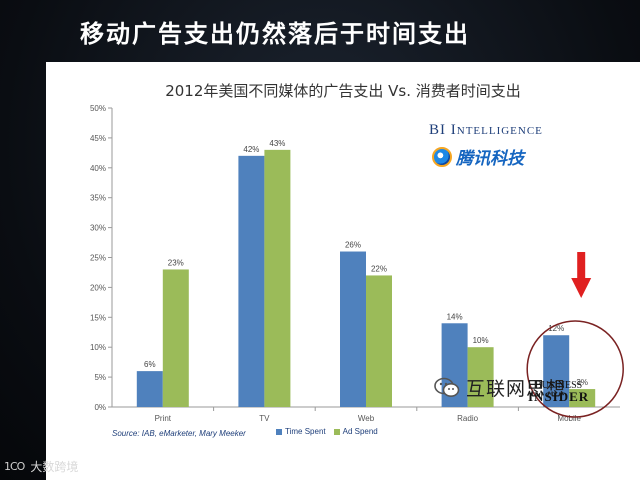 This screenshot has height=480, width=640. I want to click on legend-label-time-spent: Time Spent, so click(305, 431).